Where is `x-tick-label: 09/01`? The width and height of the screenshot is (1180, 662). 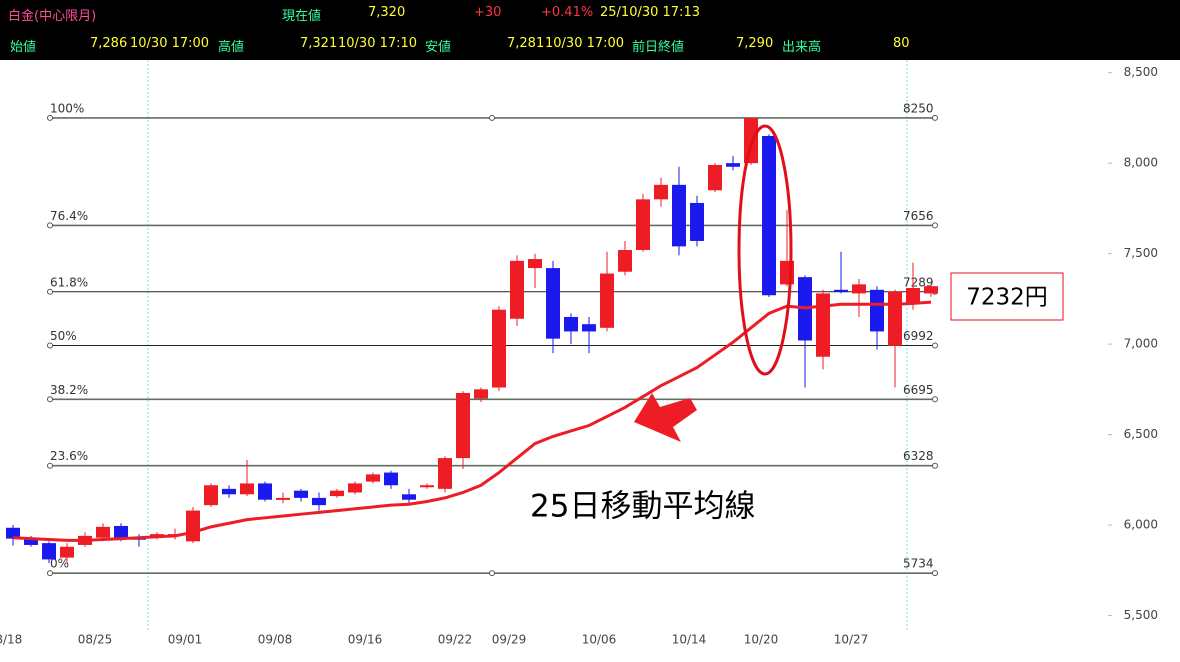
x-tick-label: 09/01 is located at coordinates (185, 640).